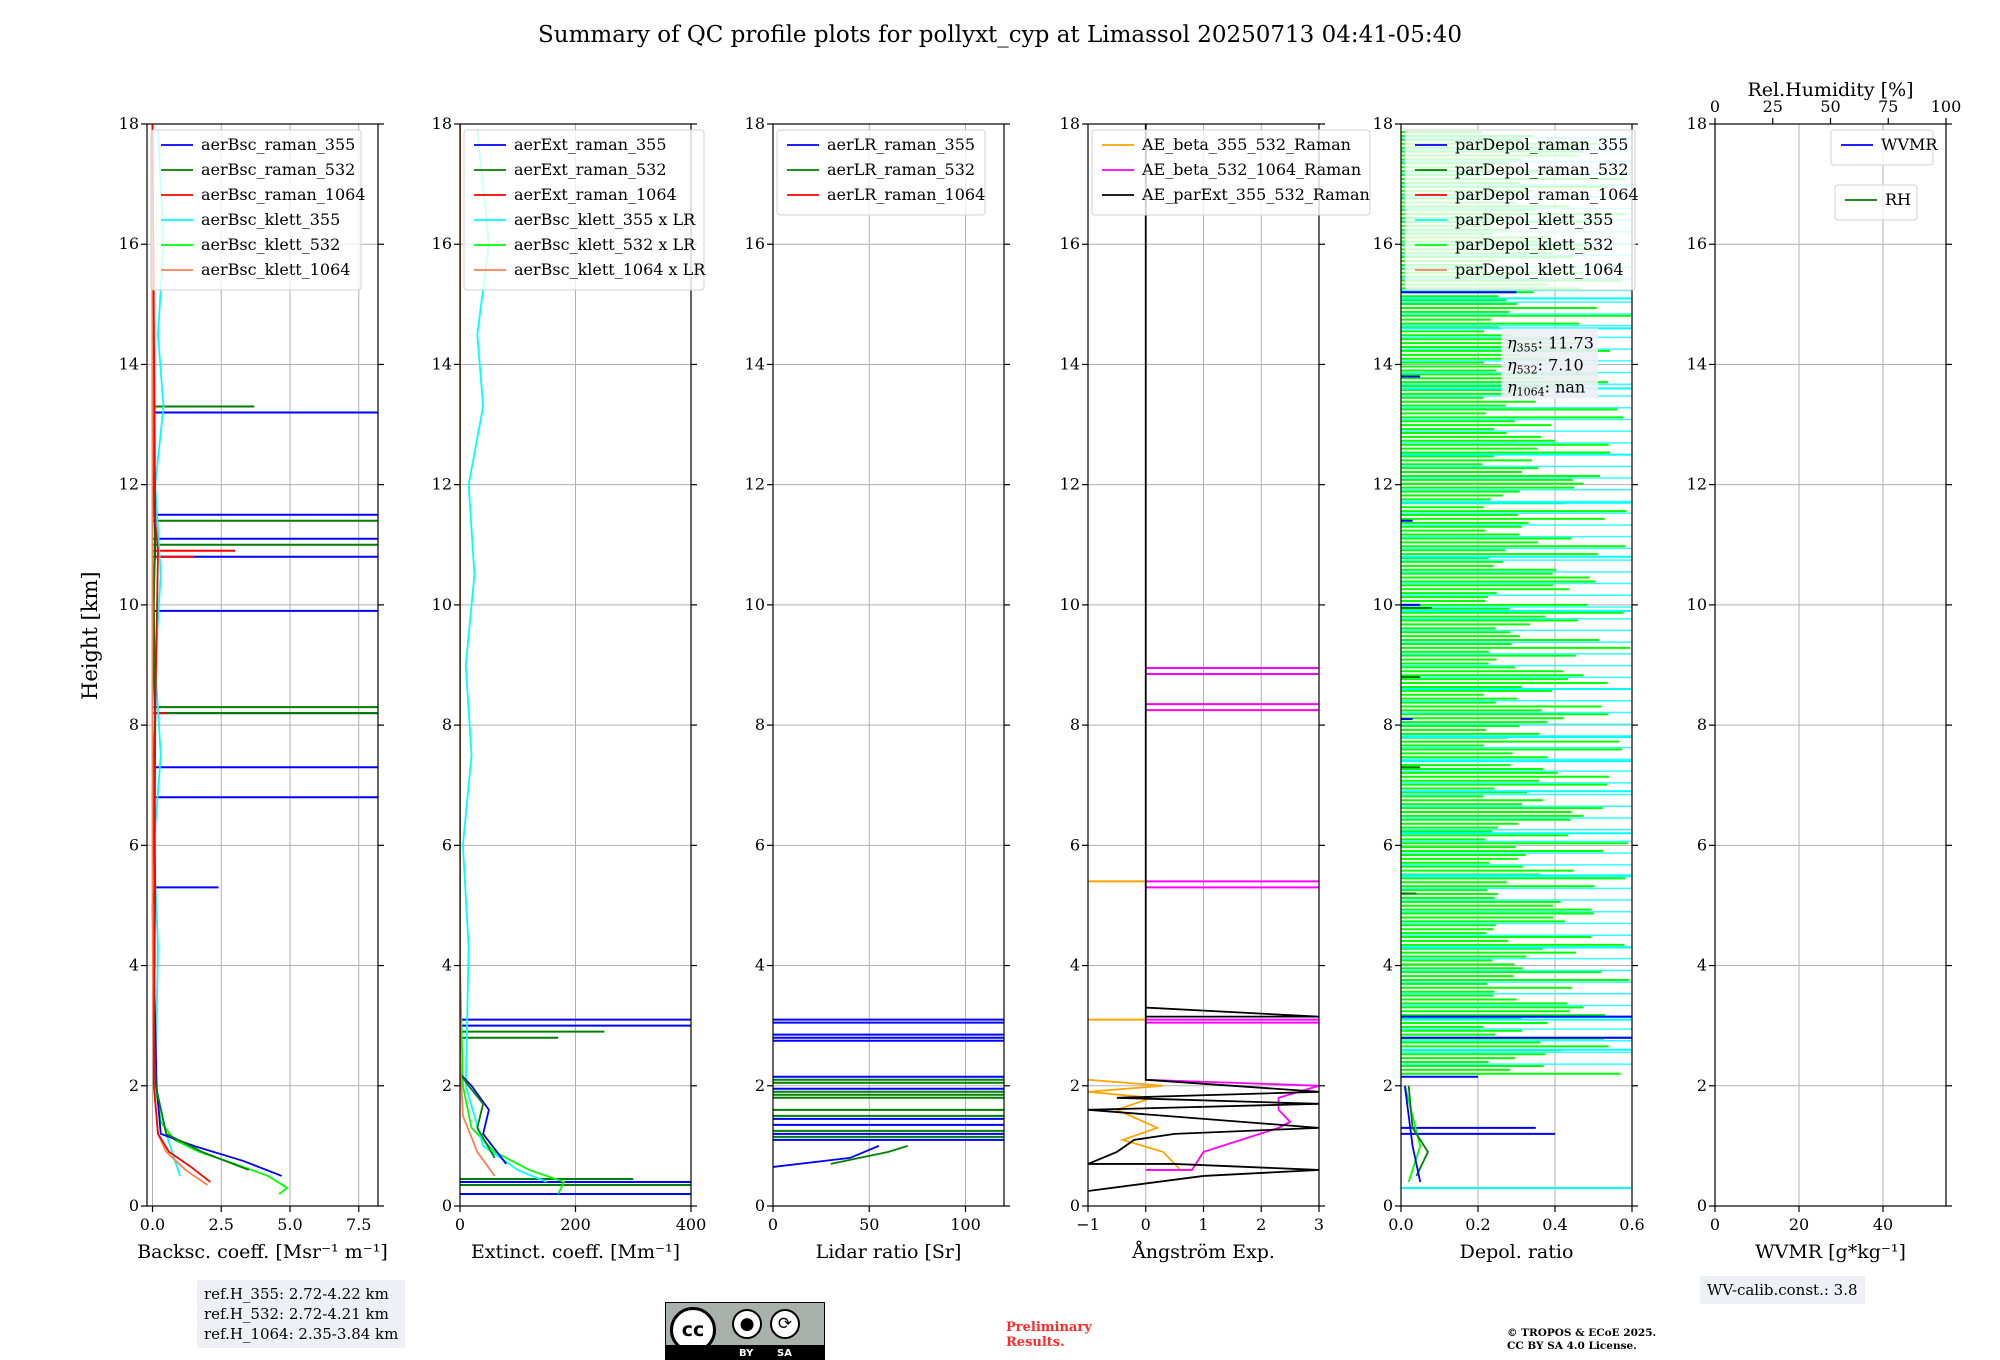 This screenshot has height=1360, width=2000. Describe the element at coordinates (278, 169) in the screenshot. I see `legend-entry: aerBsc_raman_532` at that location.